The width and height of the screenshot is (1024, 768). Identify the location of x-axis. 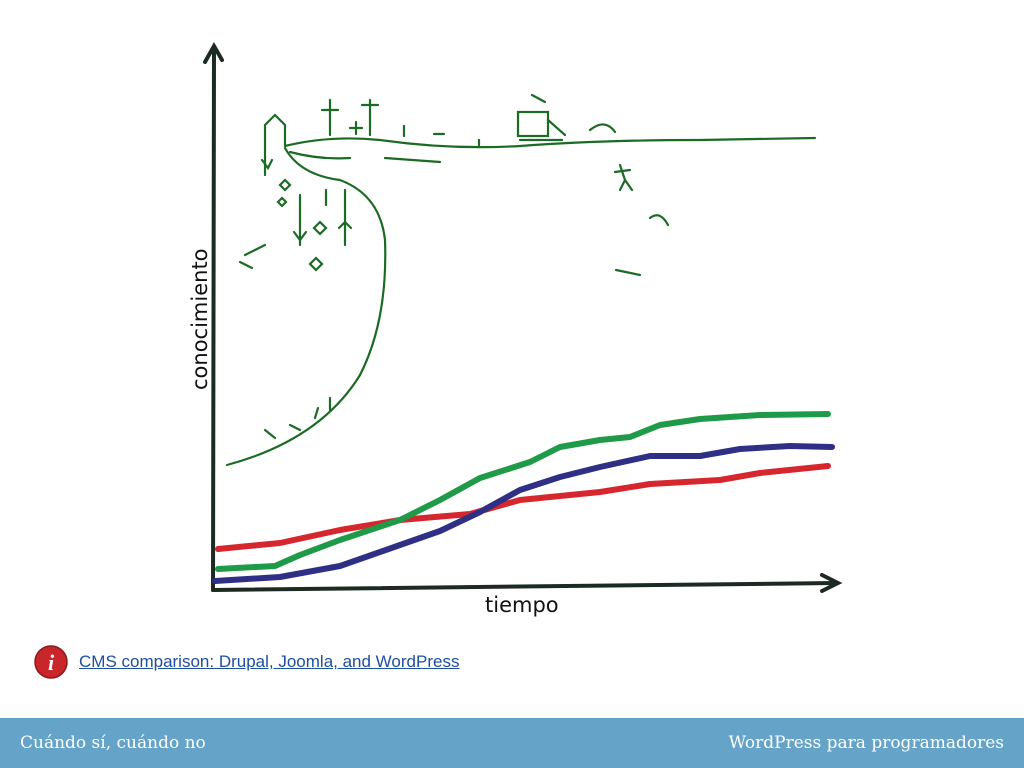
(524, 586).